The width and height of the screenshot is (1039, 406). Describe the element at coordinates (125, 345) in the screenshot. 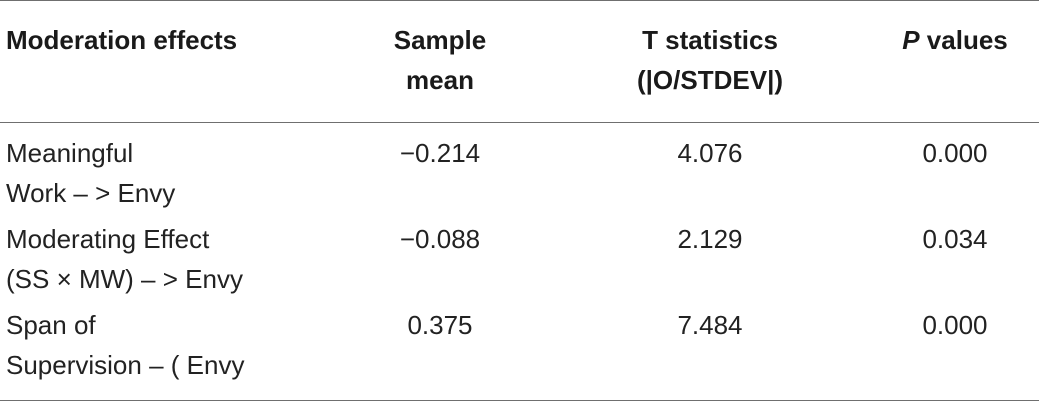

I see `table-row-span-of-supervision: Span of Supervision – ( Envy` at that location.